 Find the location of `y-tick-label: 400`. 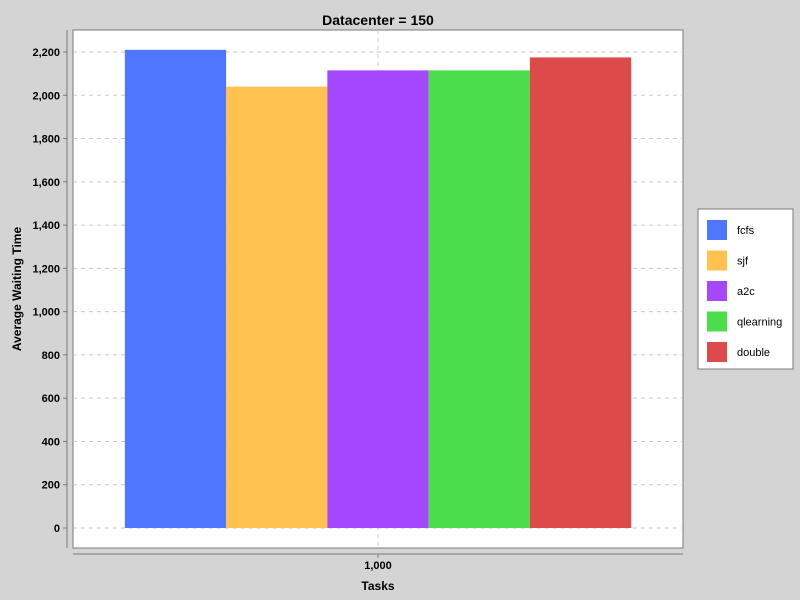

y-tick-label: 400 is located at coordinates (51, 442).